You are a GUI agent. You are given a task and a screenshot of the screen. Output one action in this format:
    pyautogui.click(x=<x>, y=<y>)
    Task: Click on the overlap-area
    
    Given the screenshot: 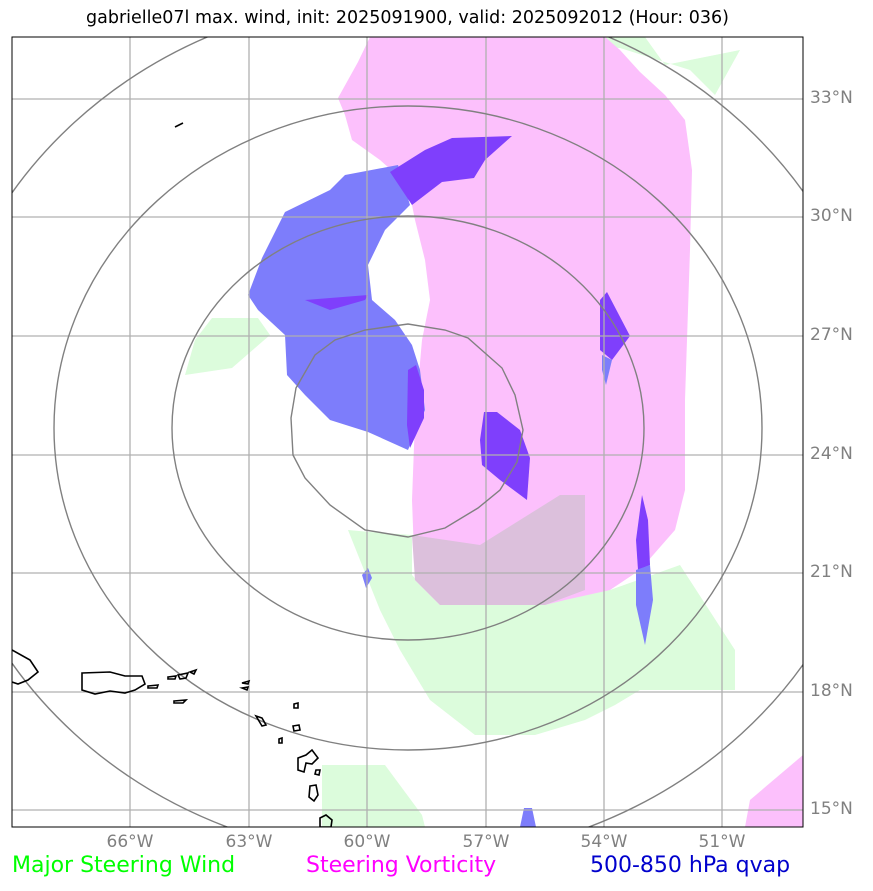 What is the action you would take?
    pyautogui.click(x=498, y=550)
    